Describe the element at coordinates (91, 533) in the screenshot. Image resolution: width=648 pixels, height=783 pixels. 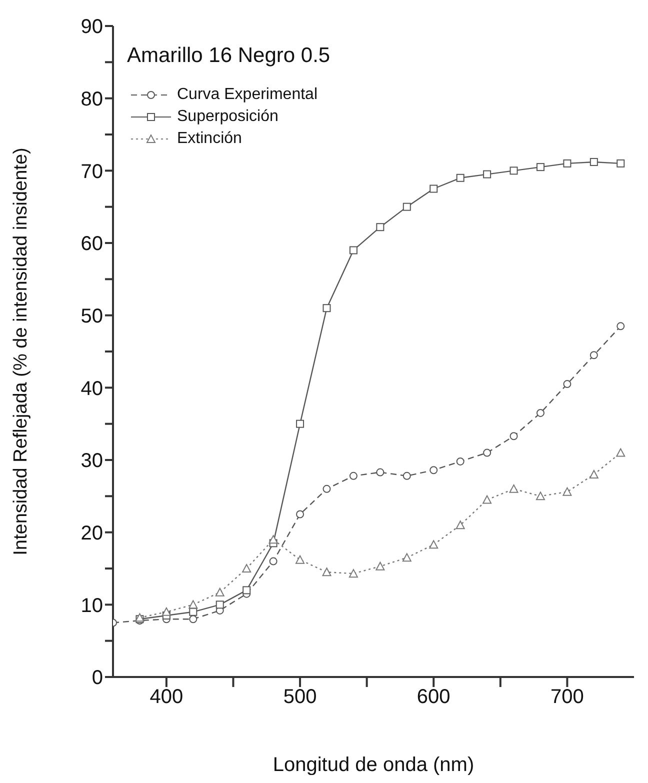
I see `y-tick-label: 20` at that location.